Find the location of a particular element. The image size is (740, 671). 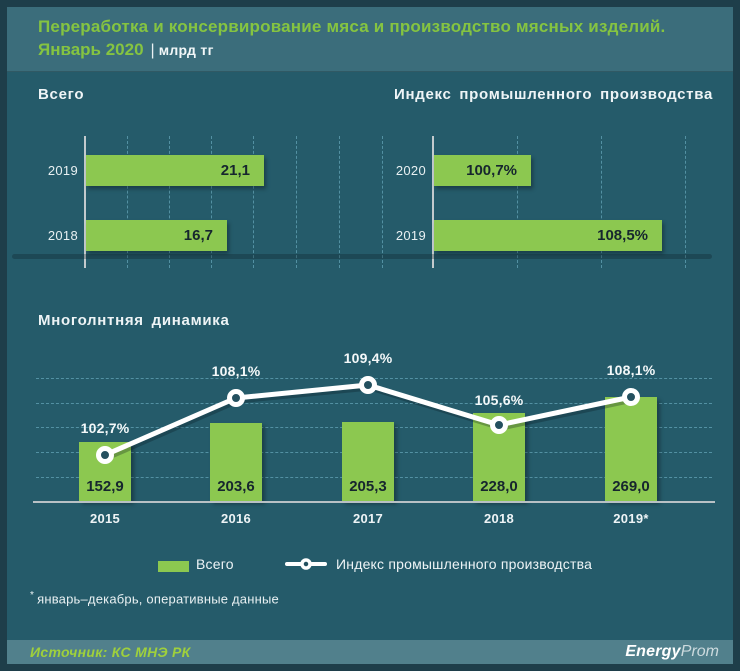

category-label: 2020 is located at coordinates (410, 170).